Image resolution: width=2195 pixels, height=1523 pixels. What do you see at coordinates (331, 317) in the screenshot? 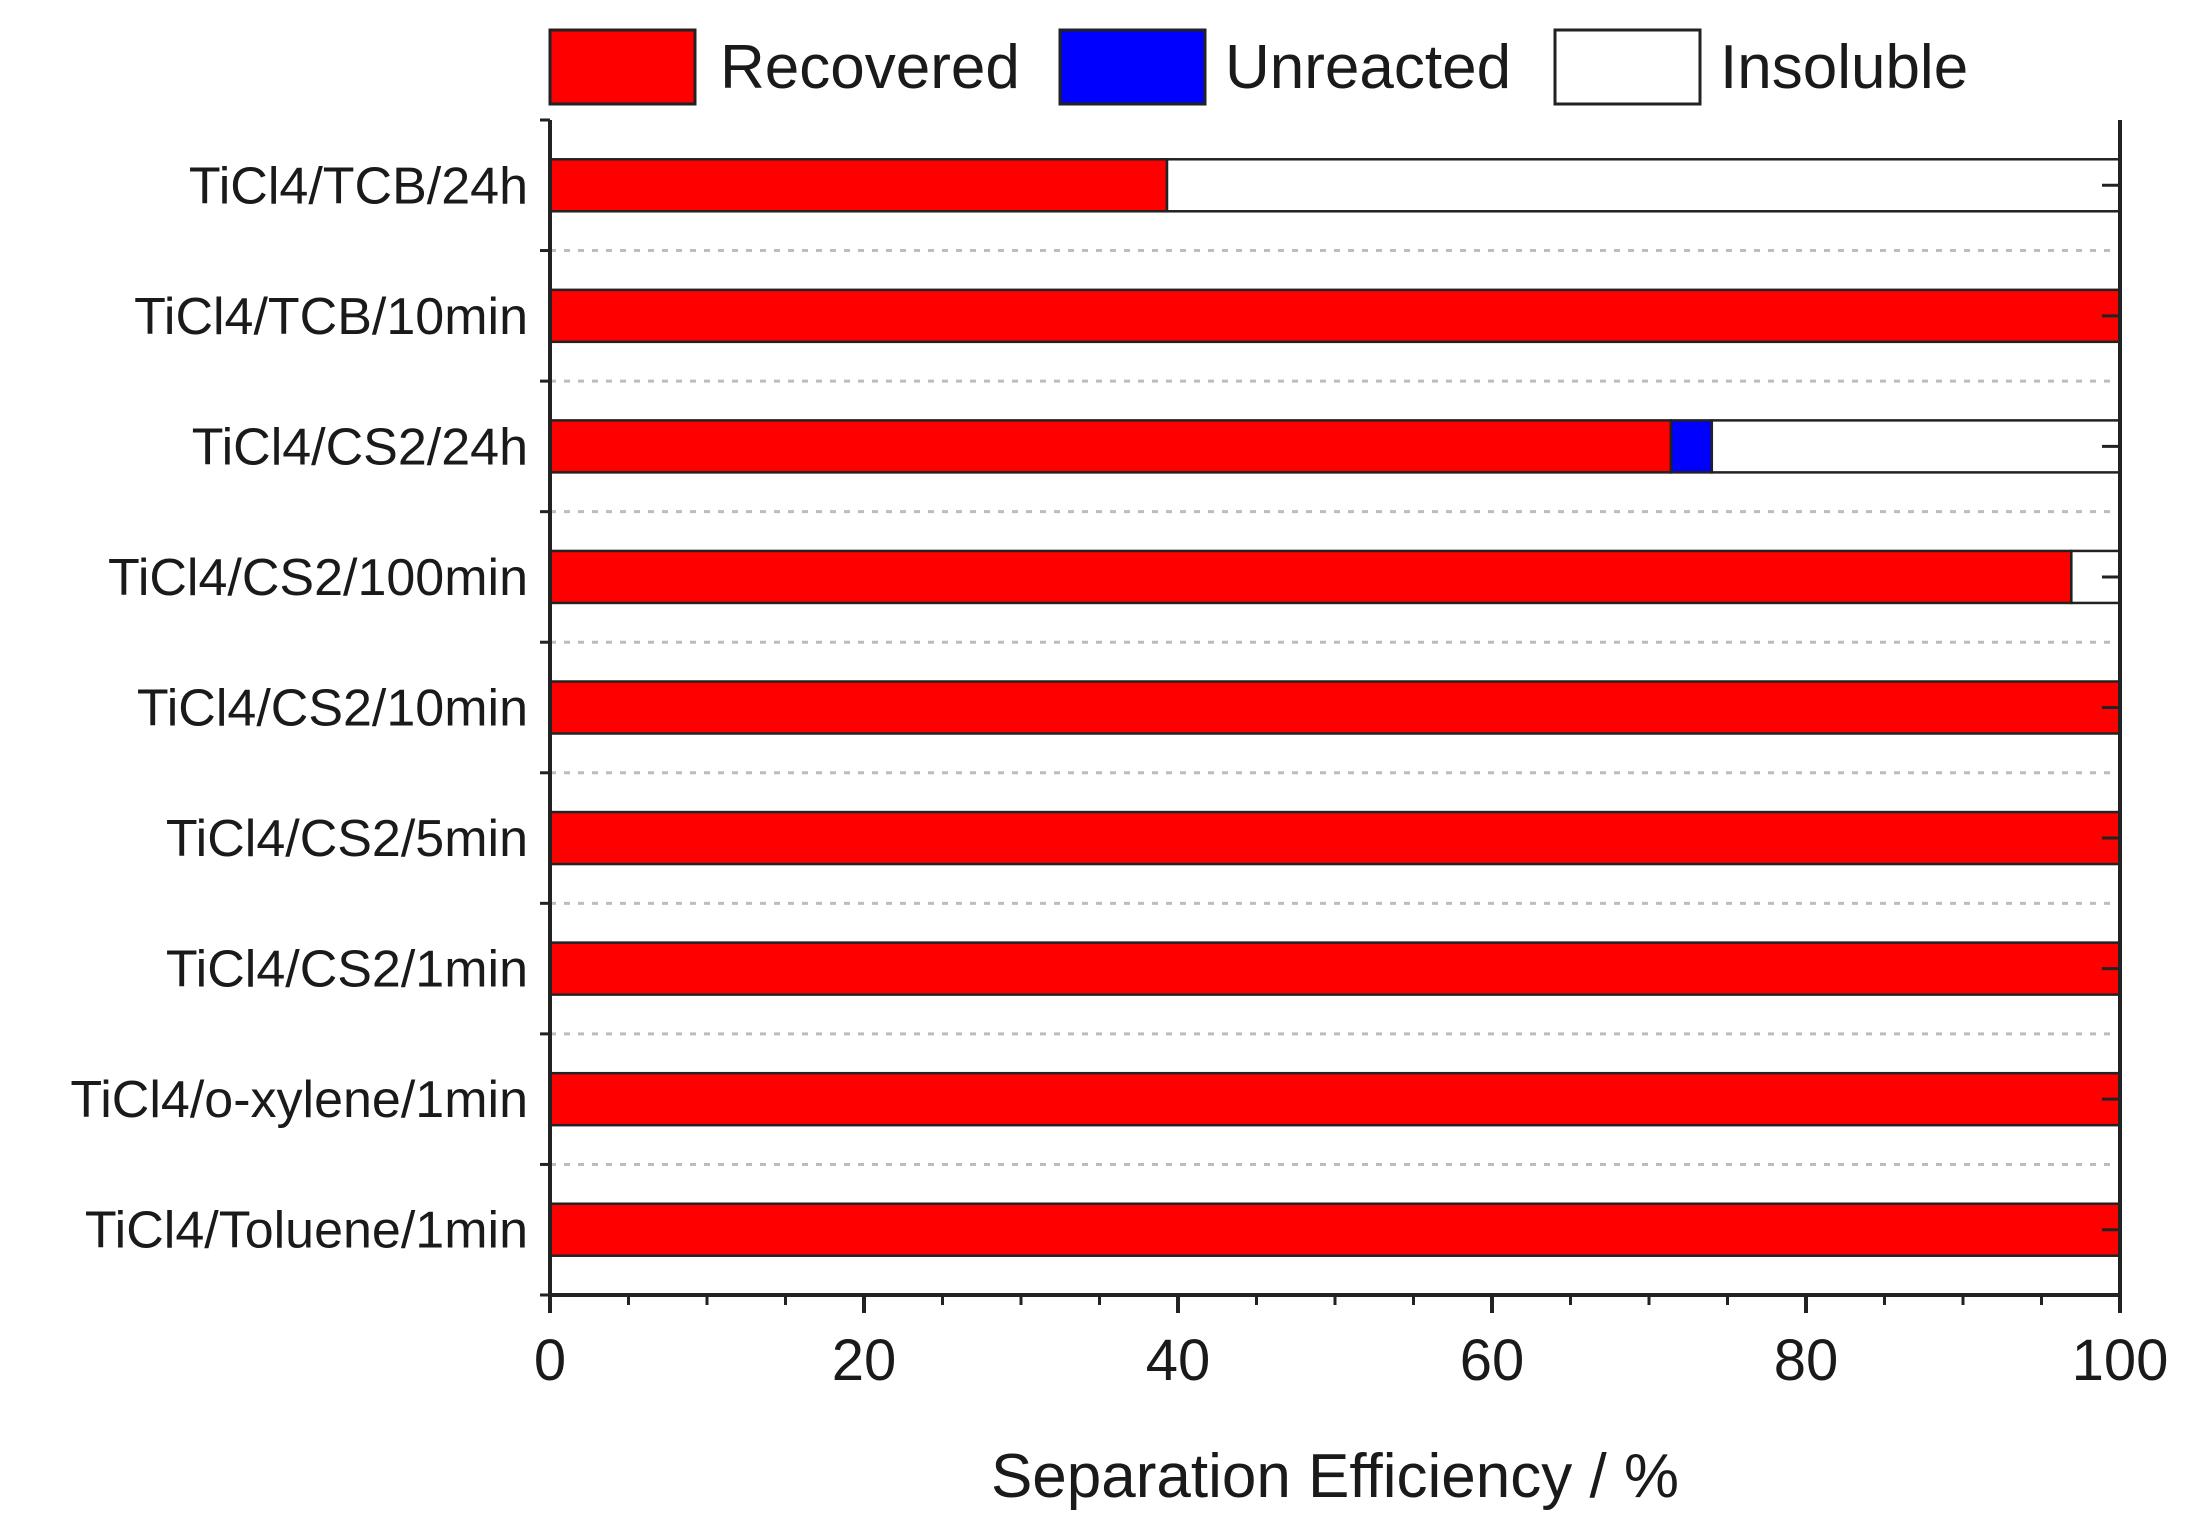
I see `category-label: TiCl4/TCB/10min` at bounding box center [331, 317].